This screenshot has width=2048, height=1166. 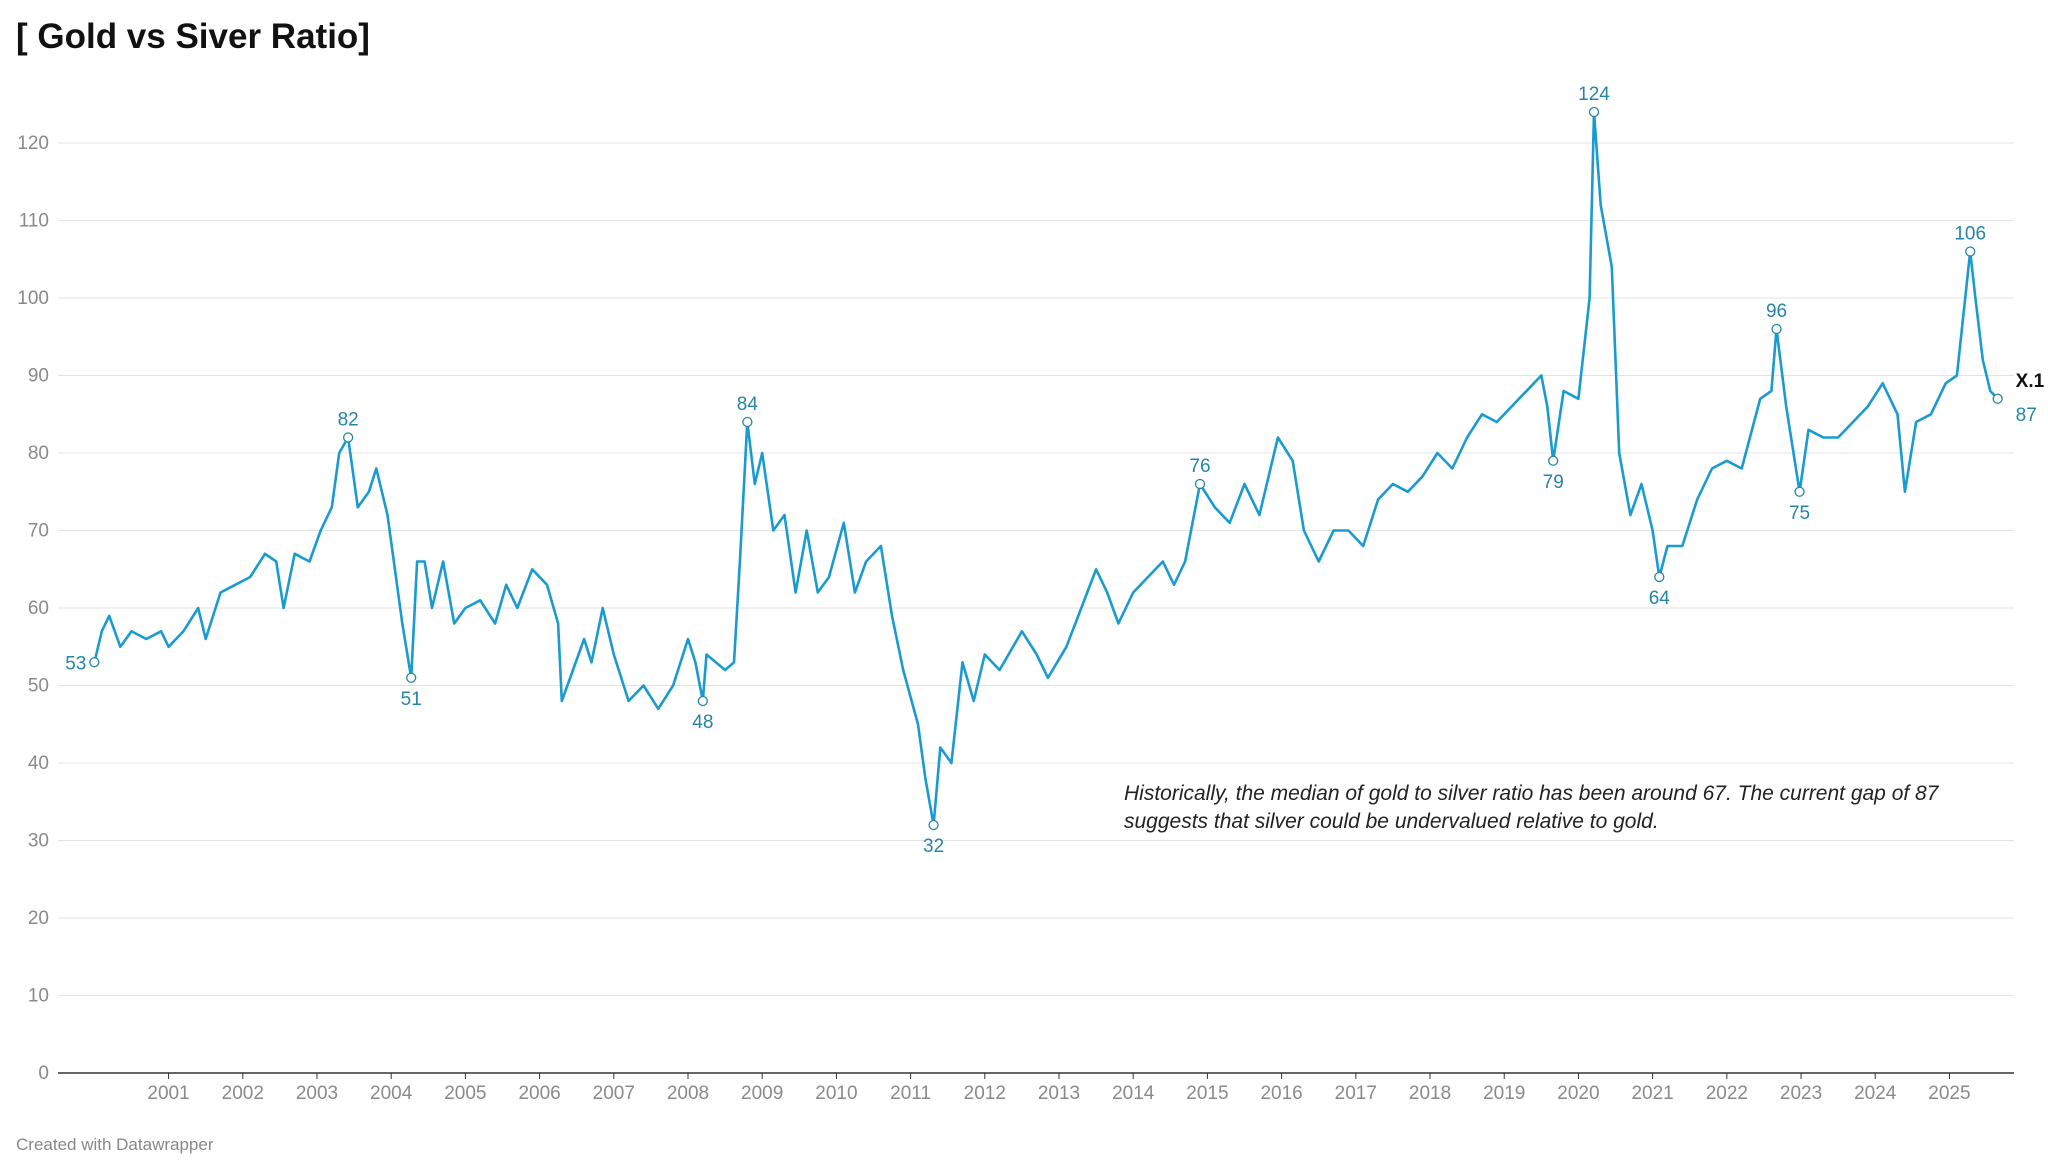 What do you see at coordinates (193, 36) in the screenshot?
I see `chart-title: [ Gold vs Siver Ratio]` at bounding box center [193, 36].